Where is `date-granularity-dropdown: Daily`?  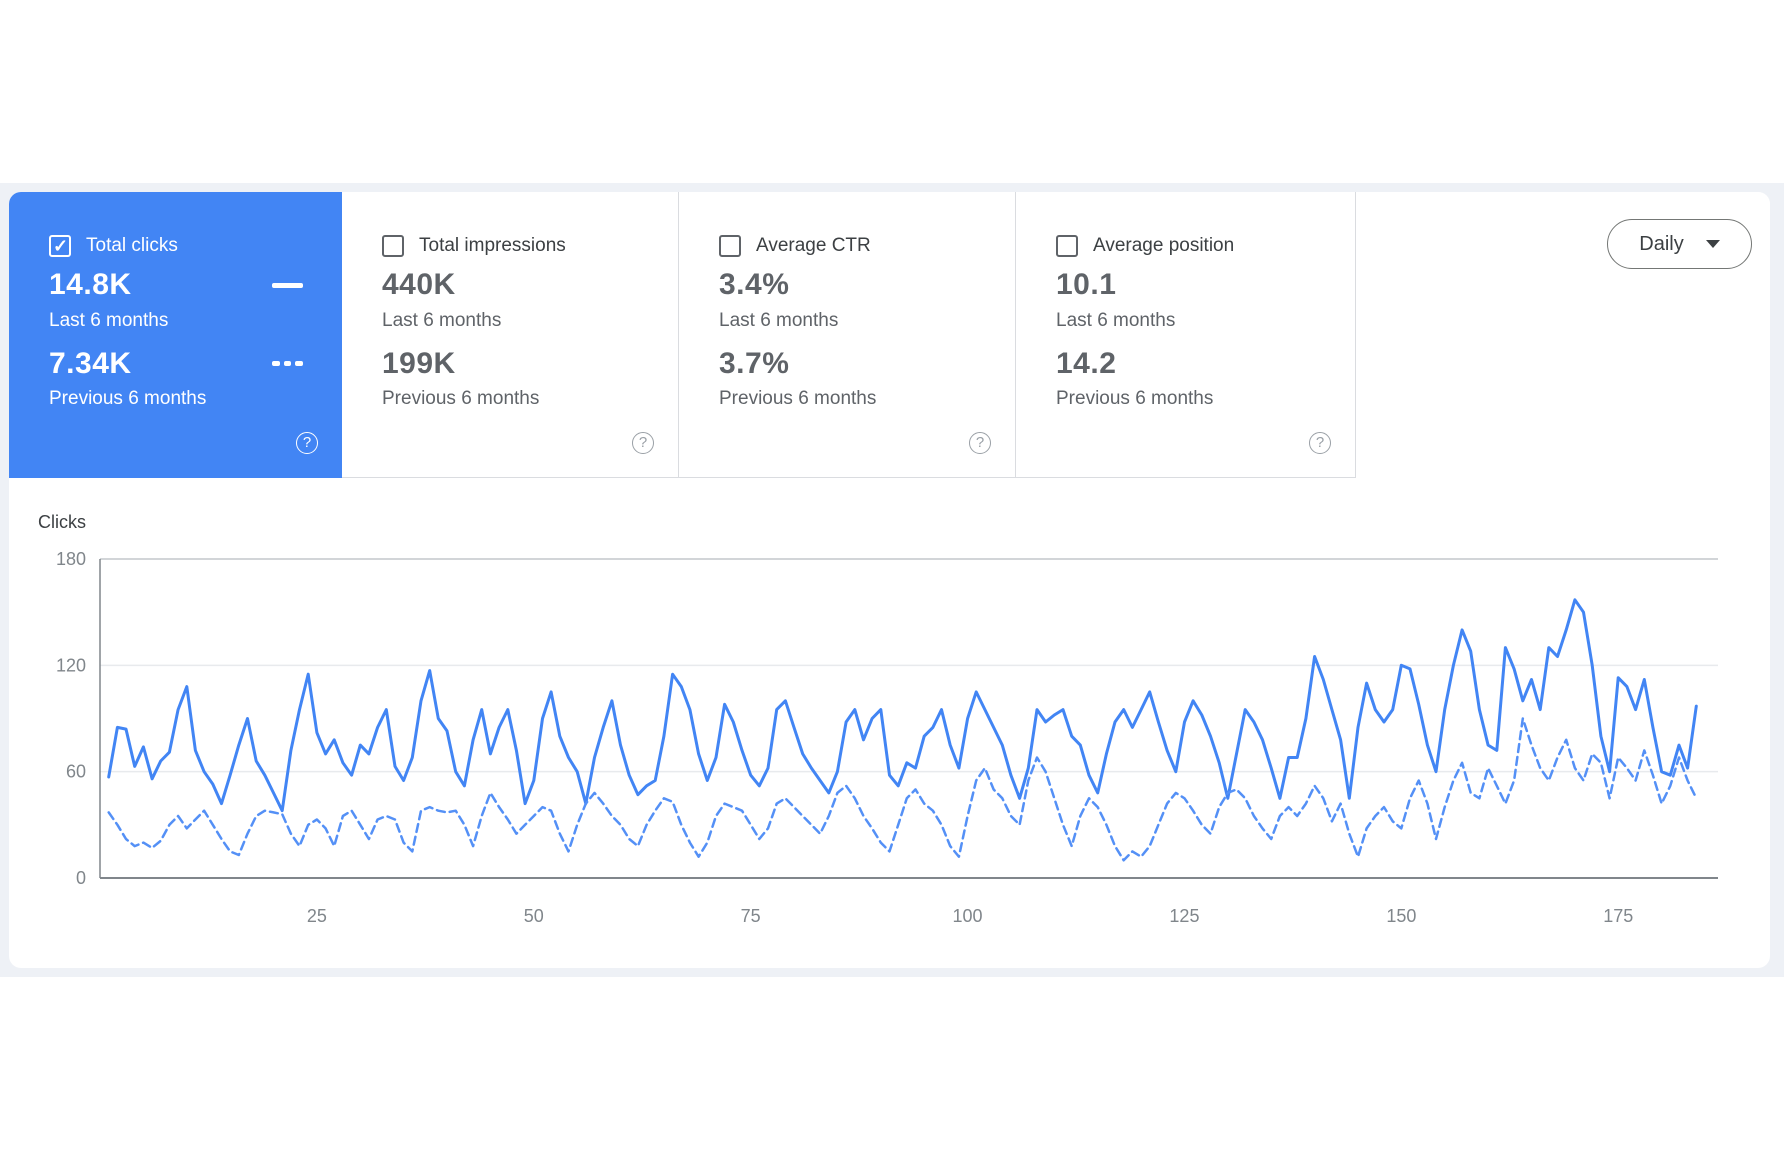 date-granularity-dropdown: Daily is located at coordinates (1679, 244).